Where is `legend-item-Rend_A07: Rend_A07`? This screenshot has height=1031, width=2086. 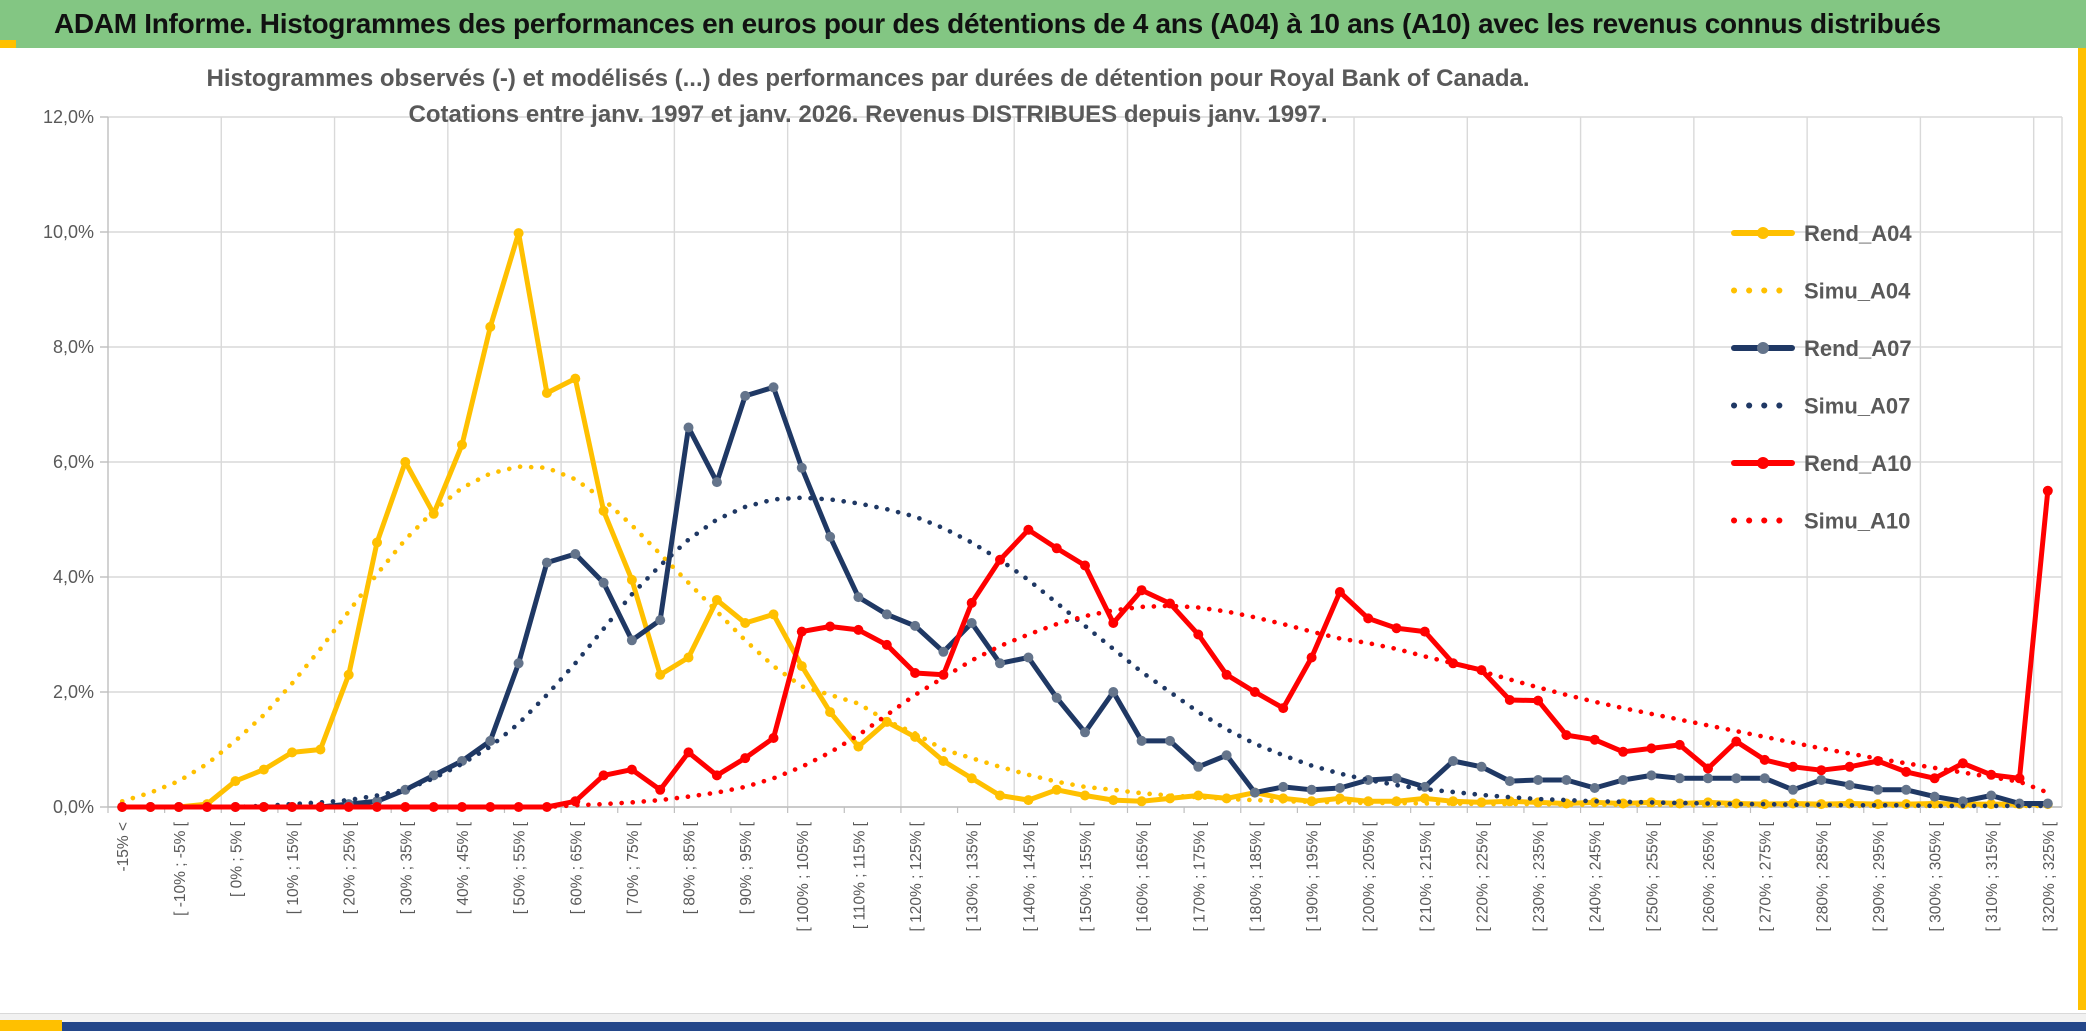
legend-item-Rend_A07: Rend_A07 is located at coordinates (1821, 348).